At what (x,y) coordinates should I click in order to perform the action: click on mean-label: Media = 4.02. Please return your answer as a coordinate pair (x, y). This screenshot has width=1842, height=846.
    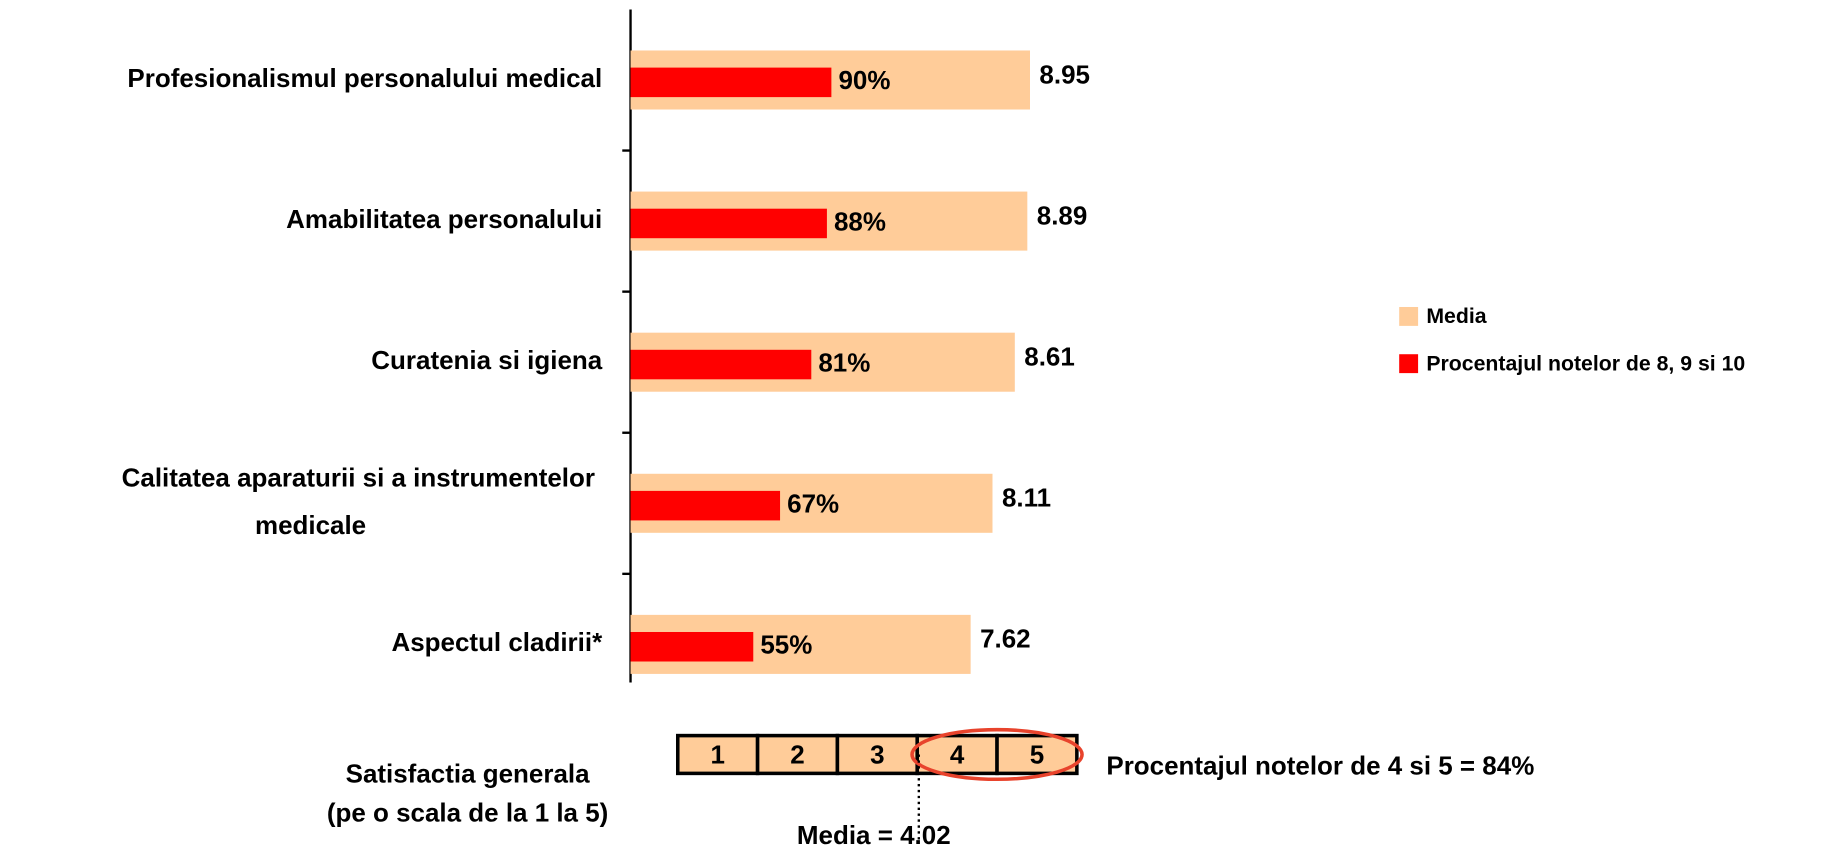
    Looking at the image, I should click on (874, 833).